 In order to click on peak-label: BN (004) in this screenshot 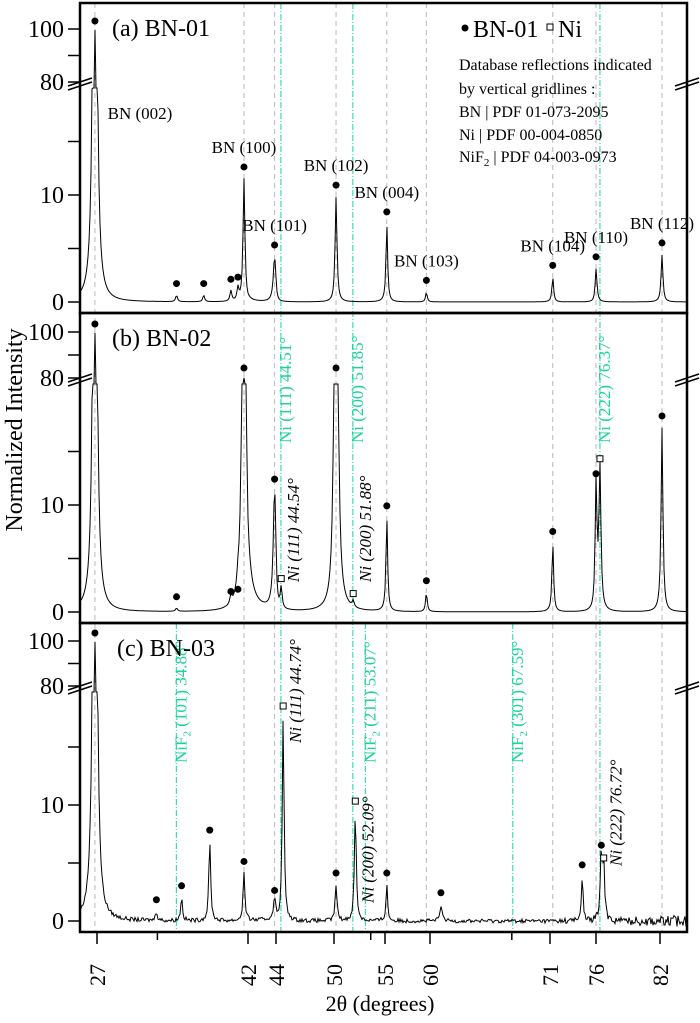, I will do `click(386, 192)`.